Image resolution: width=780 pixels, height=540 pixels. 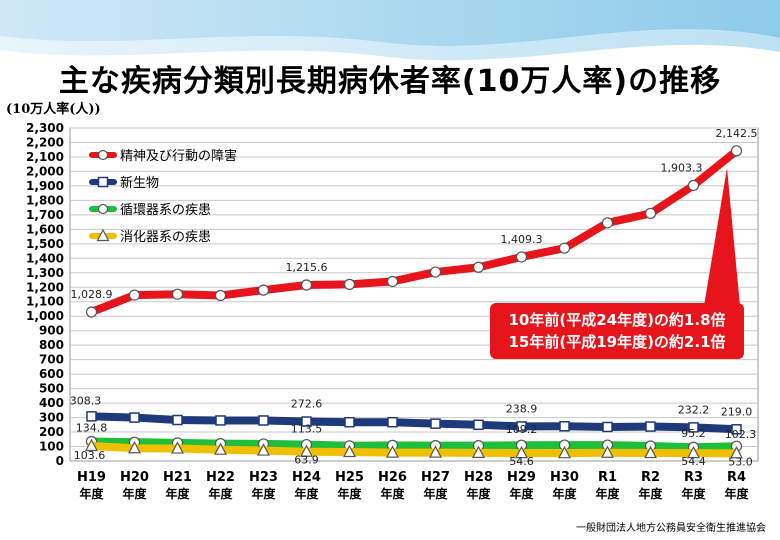 What do you see at coordinates (564, 477) in the screenshot?
I see `x-tick-label: H30` at bounding box center [564, 477].